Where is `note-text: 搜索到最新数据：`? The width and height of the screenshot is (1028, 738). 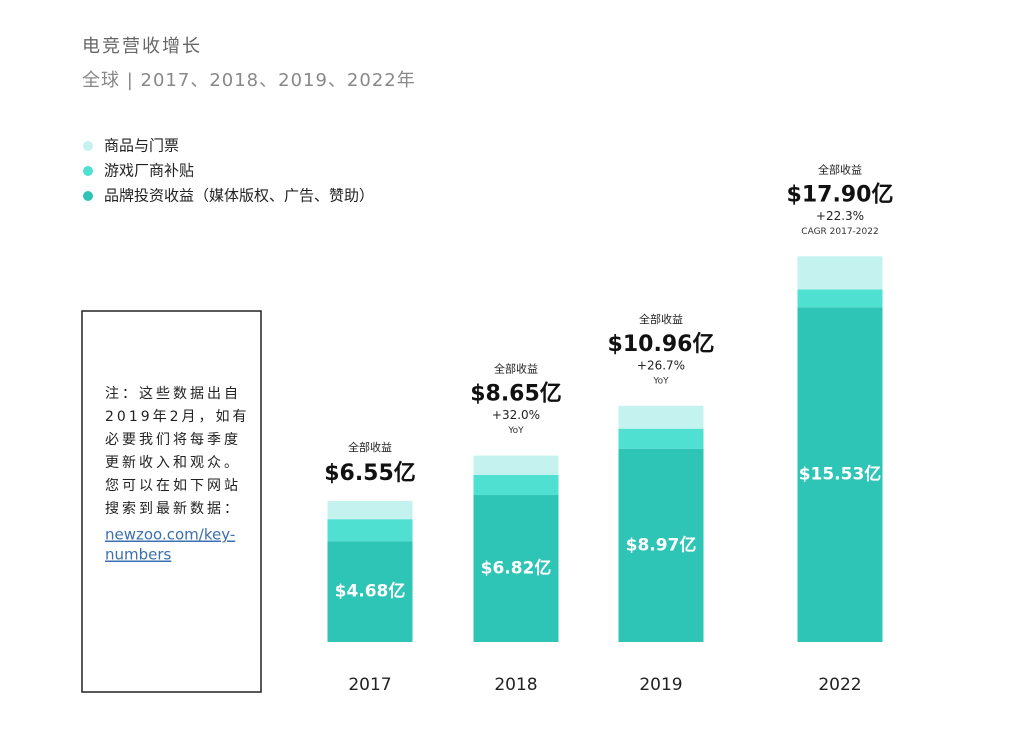
note-text: 搜索到最新数据： is located at coordinates (173, 508).